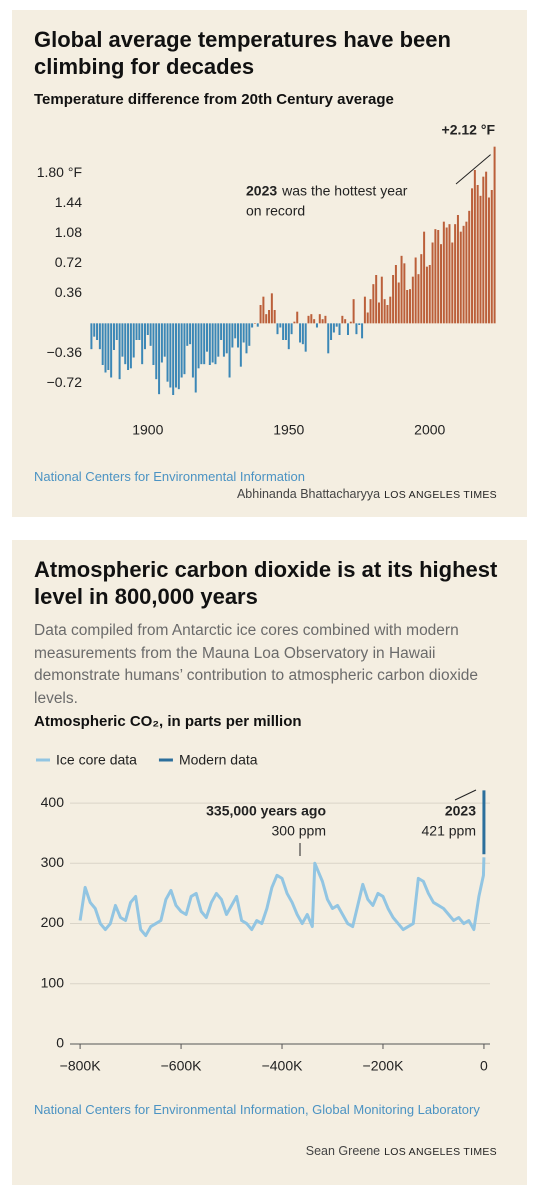 The height and width of the screenshot is (1200, 539). What do you see at coordinates (429, 430) in the screenshot?
I see `x-tick-label: 2000` at bounding box center [429, 430].